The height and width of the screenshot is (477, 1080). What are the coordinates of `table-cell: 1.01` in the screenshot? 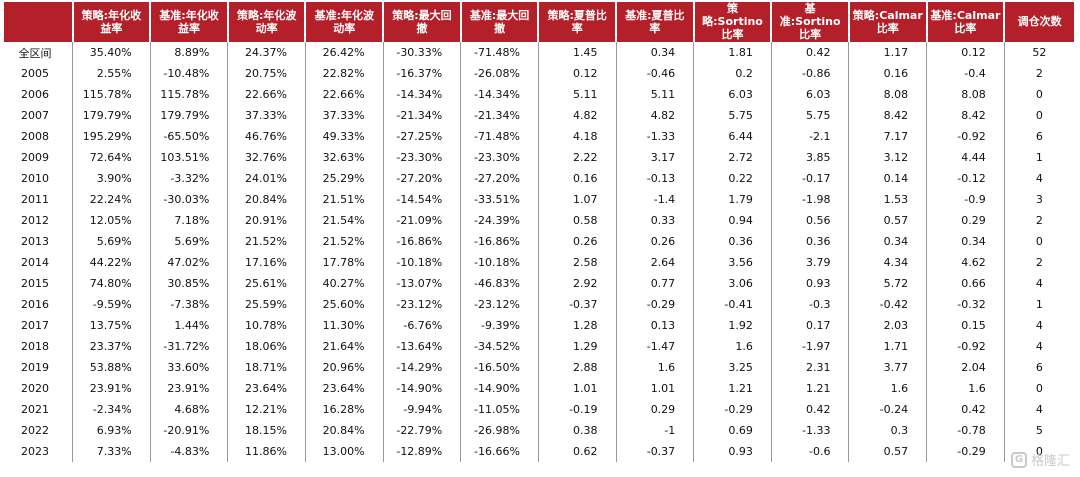 It's located at (655, 388).